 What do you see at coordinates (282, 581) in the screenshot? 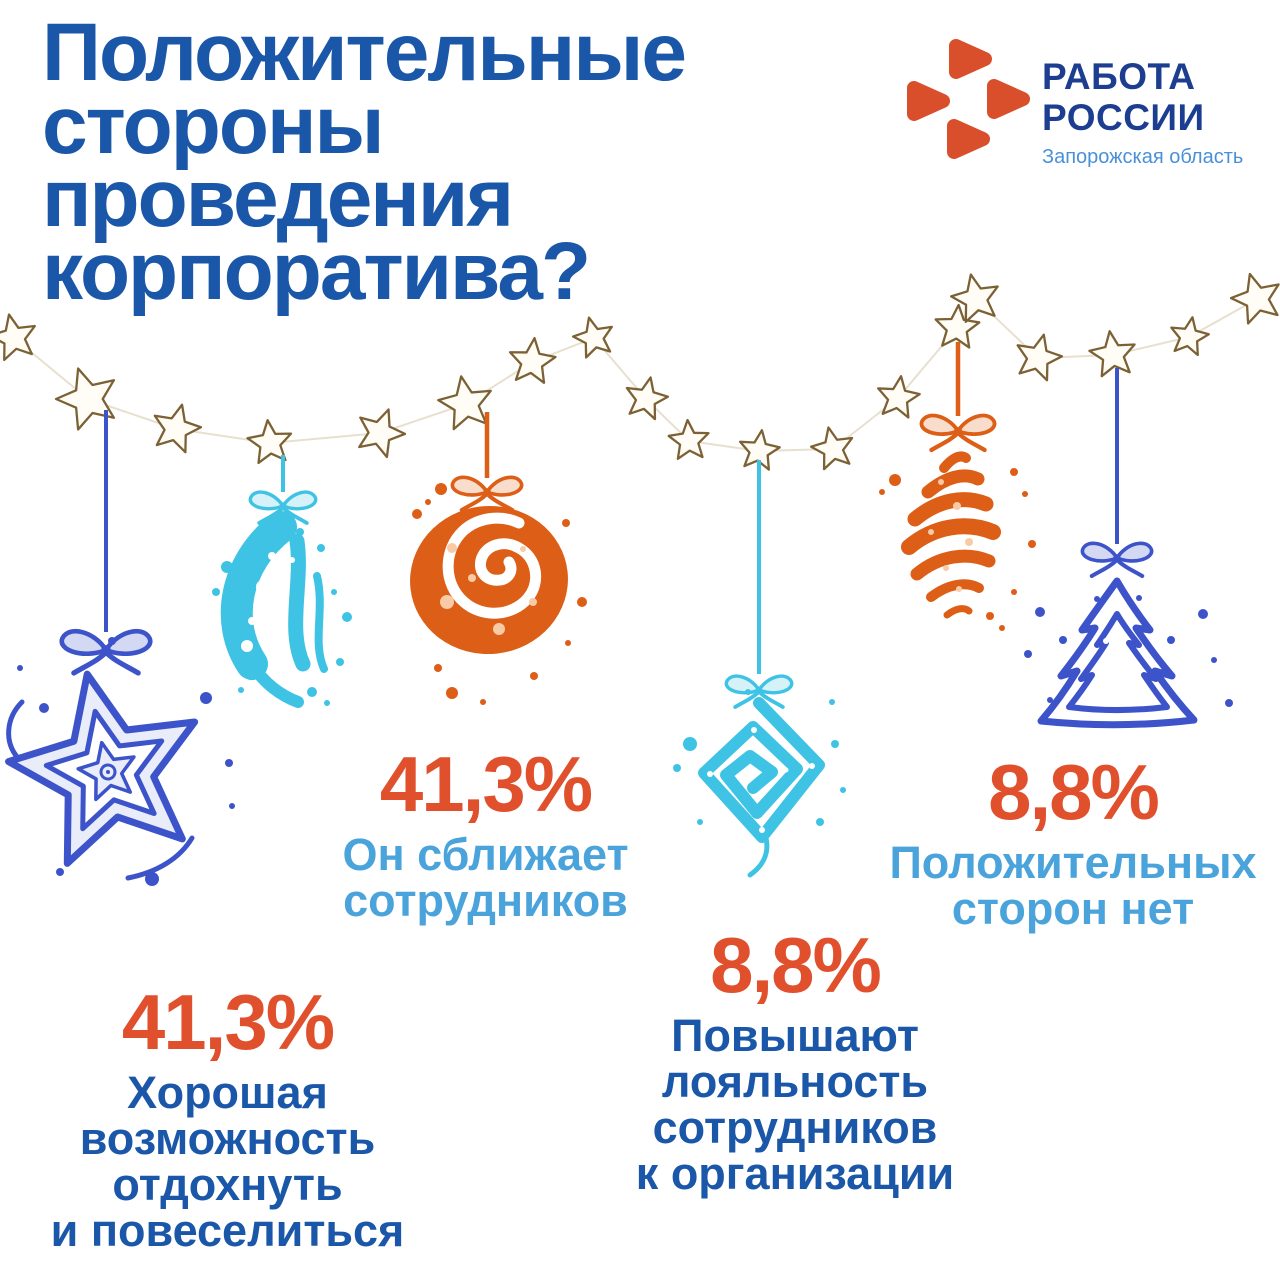
I see `drop-ornament` at bounding box center [282, 581].